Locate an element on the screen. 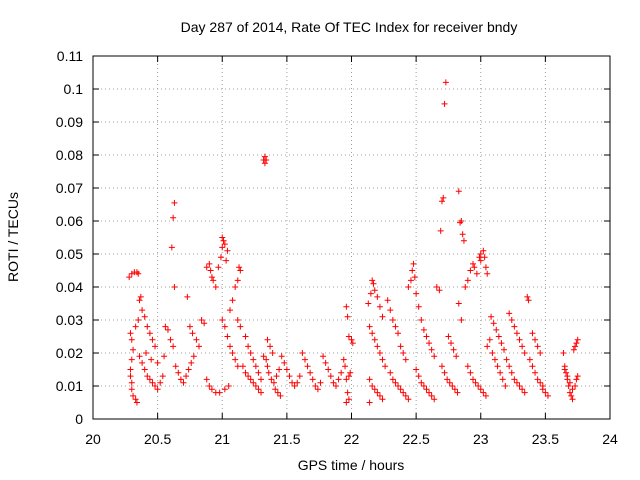 The height and width of the screenshot is (480, 640). y-tick-label: 0.03 is located at coordinates (69, 320).